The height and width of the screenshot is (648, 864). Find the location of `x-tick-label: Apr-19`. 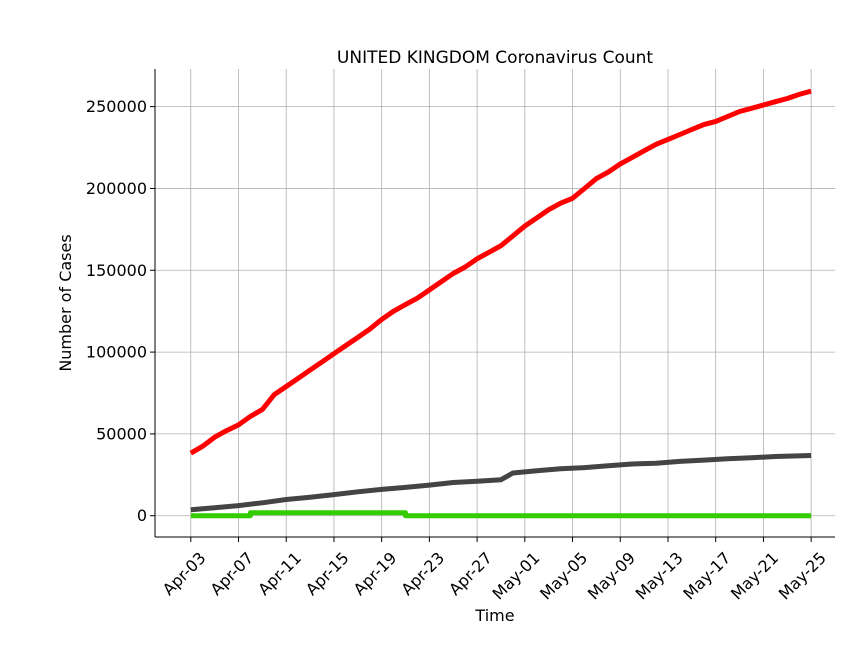

x-tick-label: Apr-19 is located at coordinates (375, 573).